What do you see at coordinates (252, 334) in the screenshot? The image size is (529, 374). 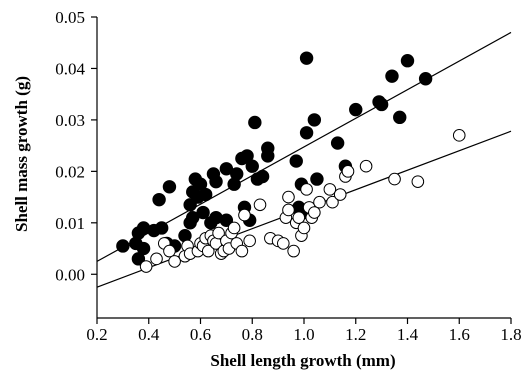 I see `x-tick-label: 0.8` at bounding box center [252, 334].